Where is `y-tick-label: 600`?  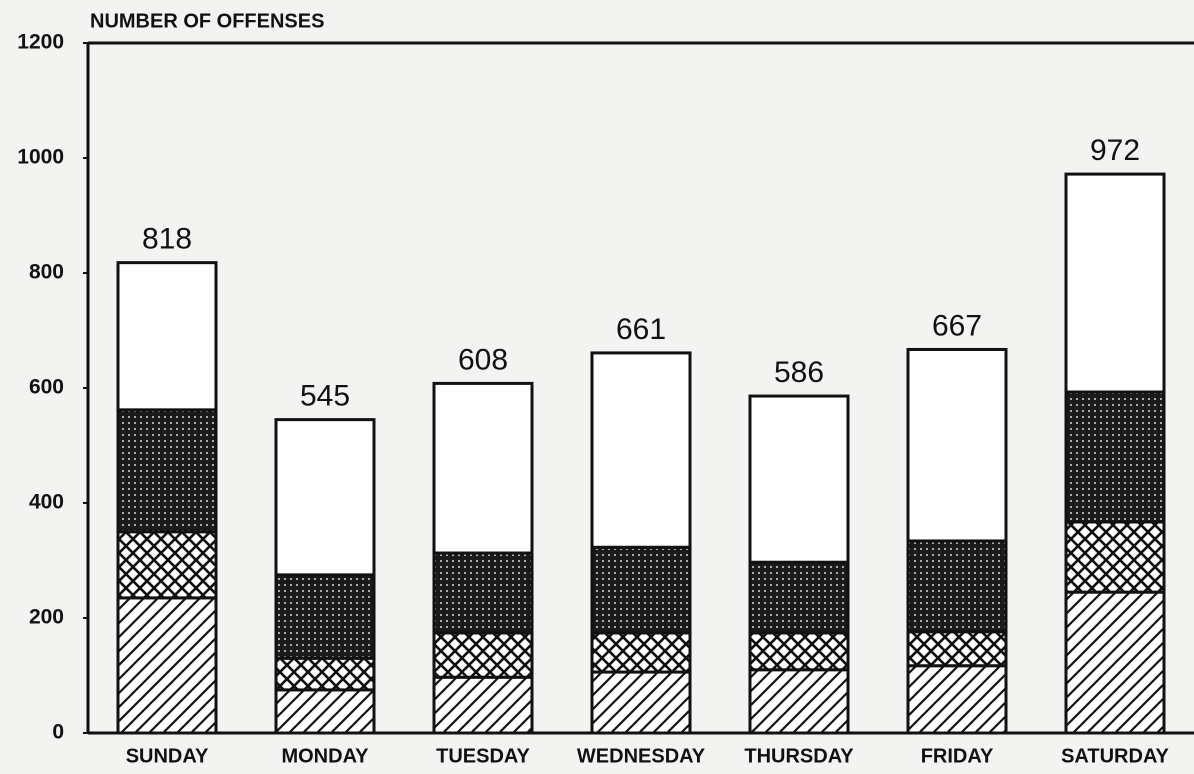
y-tick-label: 600 is located at coordinates (46, 387).